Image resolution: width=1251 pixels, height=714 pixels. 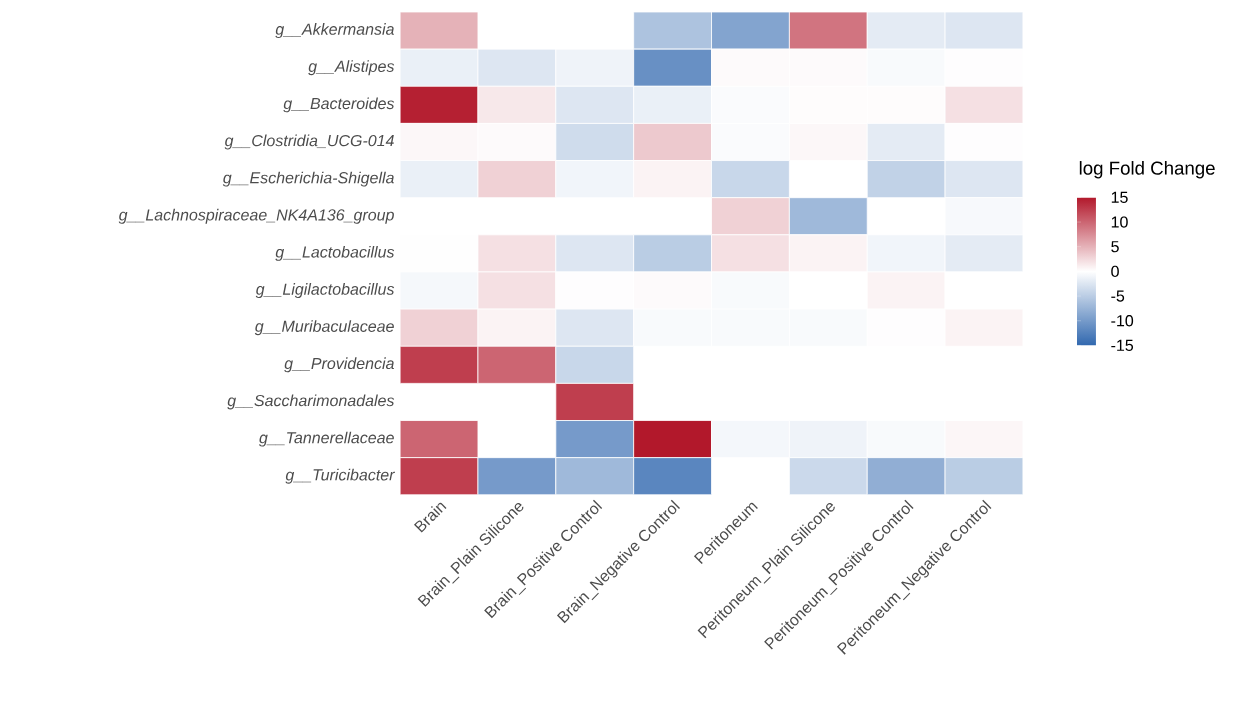 I want to click on color-bar-label: 10, so click(x=1119, y=222).